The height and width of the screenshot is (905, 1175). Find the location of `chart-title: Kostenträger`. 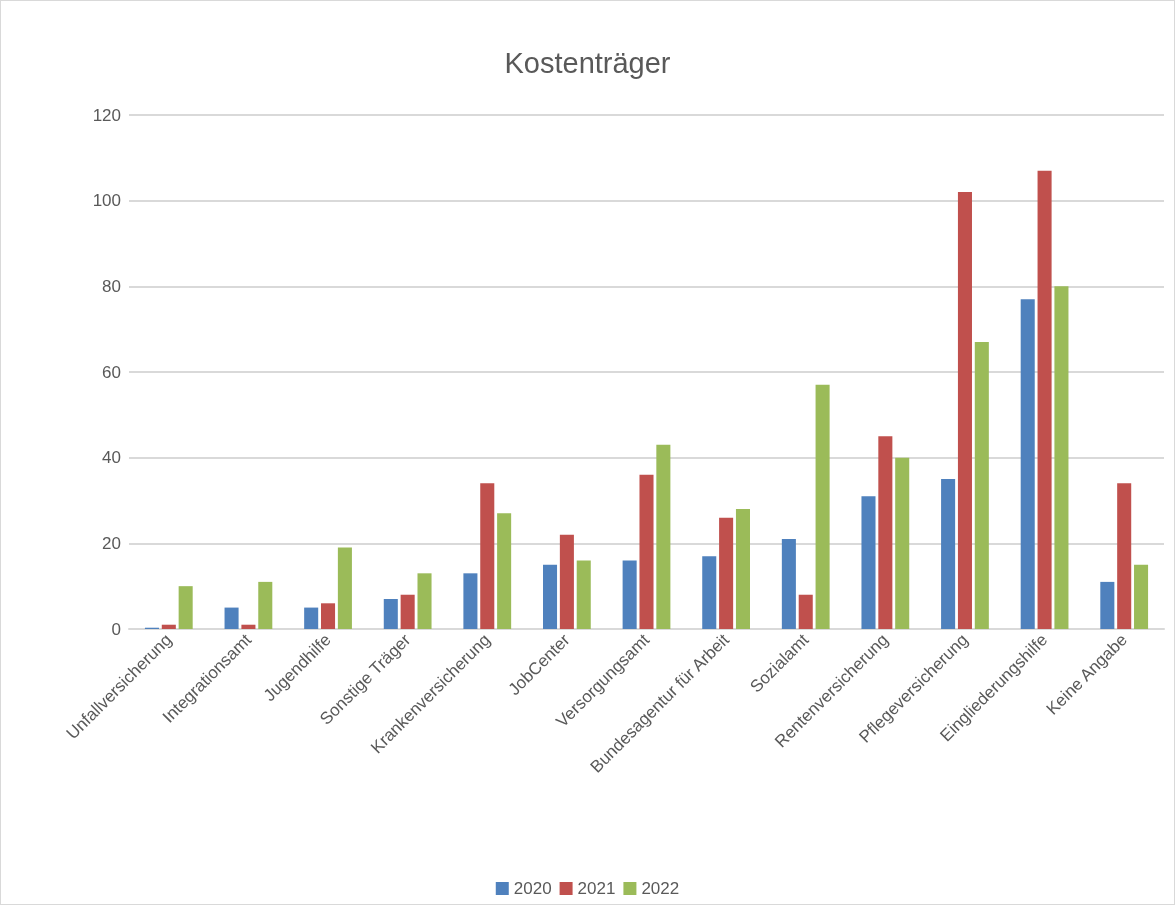

chart-title: Kostenträger is located at coordinates (587, 62).